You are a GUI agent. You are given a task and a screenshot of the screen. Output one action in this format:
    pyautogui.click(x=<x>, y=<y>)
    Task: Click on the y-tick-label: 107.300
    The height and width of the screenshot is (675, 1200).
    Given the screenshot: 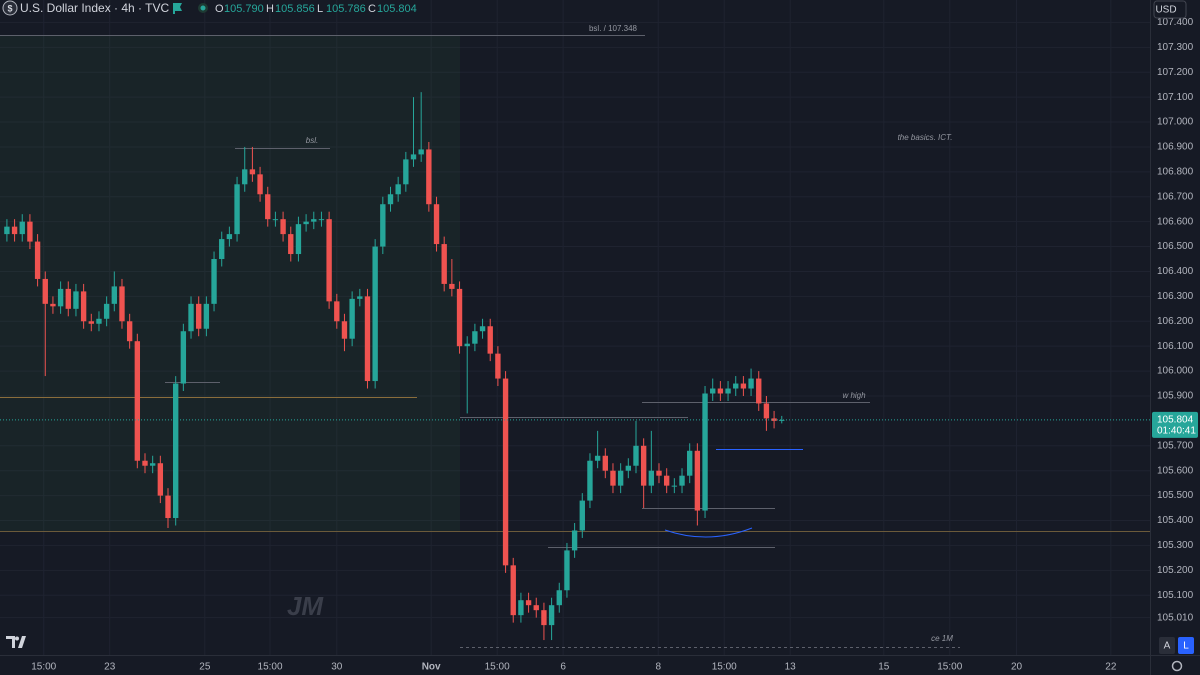 What is the action you would take?
    pyautogui.click(x=1175, y=47)
    